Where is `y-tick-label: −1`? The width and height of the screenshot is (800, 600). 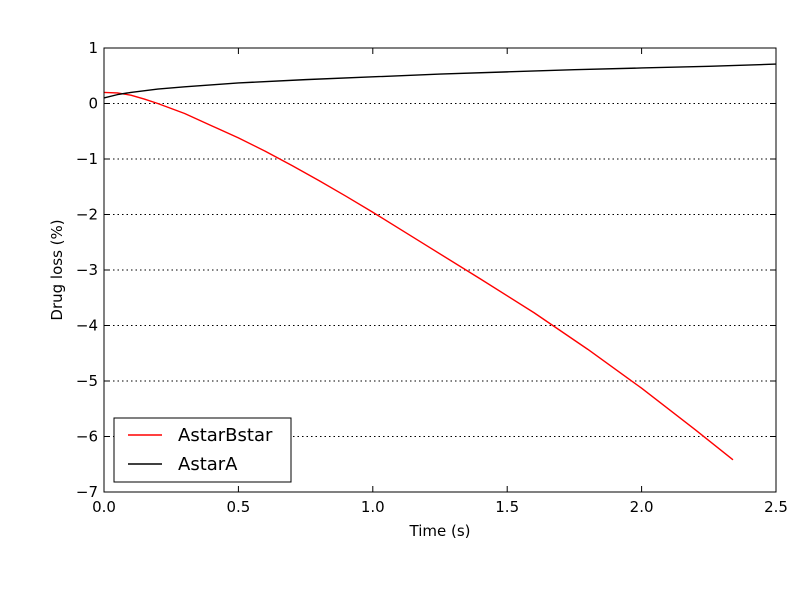
y-tick-label: −1 is located at coordinates (87, 159).